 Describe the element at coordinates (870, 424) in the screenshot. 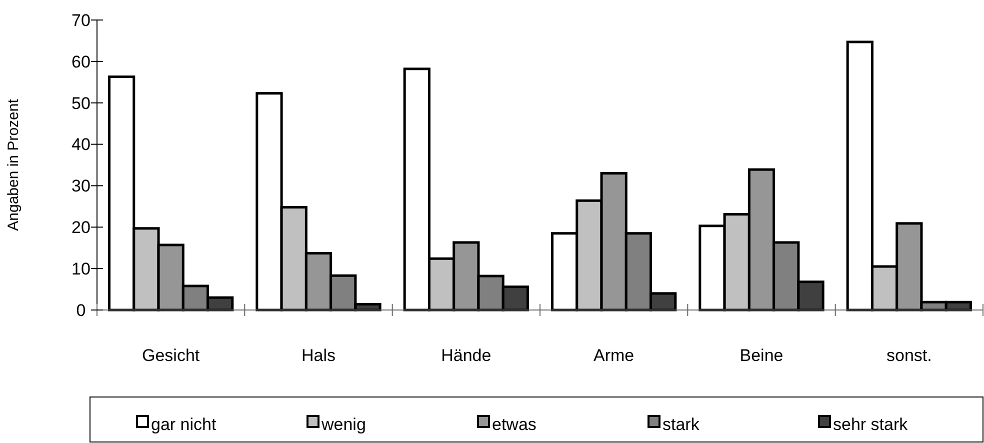

I see `legend-label: sehr stark` at that location.